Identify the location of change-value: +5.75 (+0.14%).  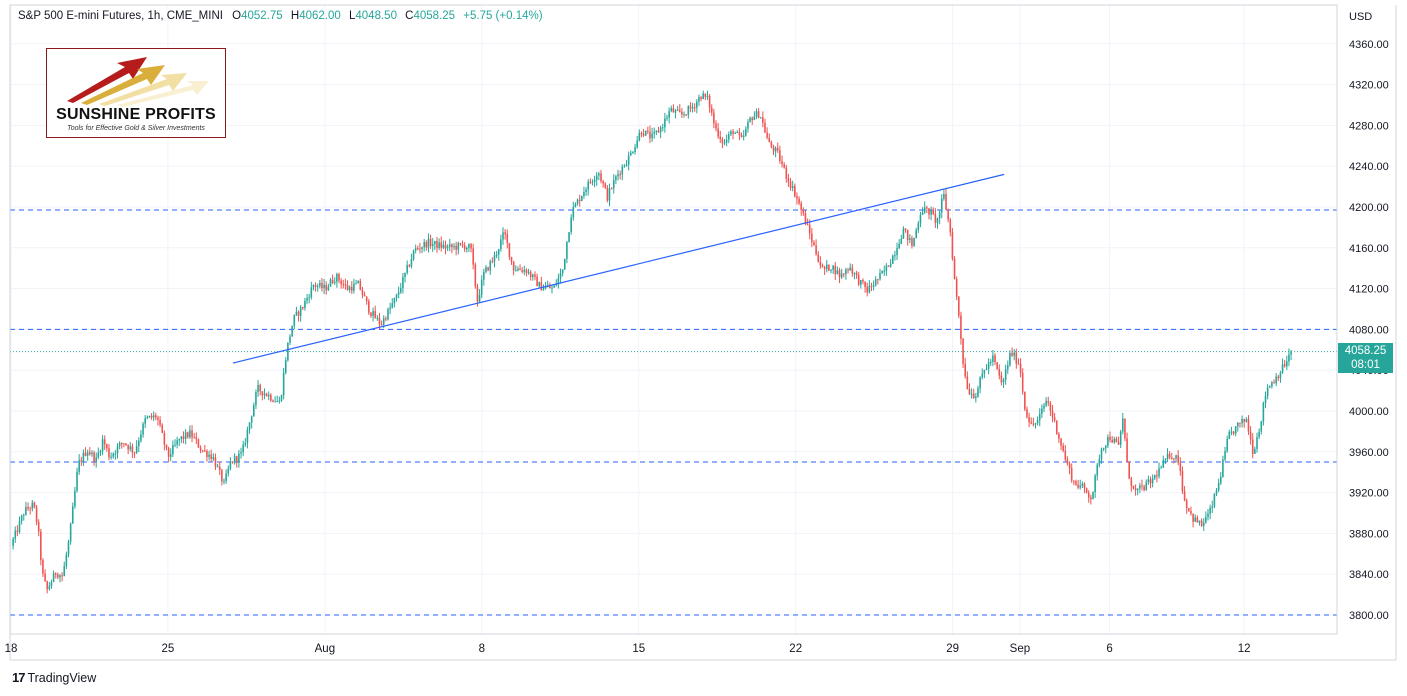
(503, 16).